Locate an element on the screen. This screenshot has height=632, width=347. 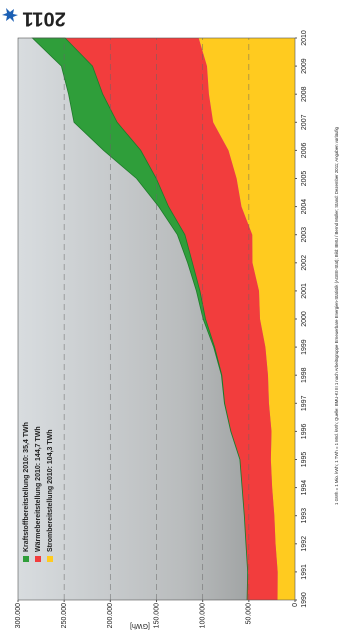
y-tick-label: 150.000 is located at coordinates (156, 615).